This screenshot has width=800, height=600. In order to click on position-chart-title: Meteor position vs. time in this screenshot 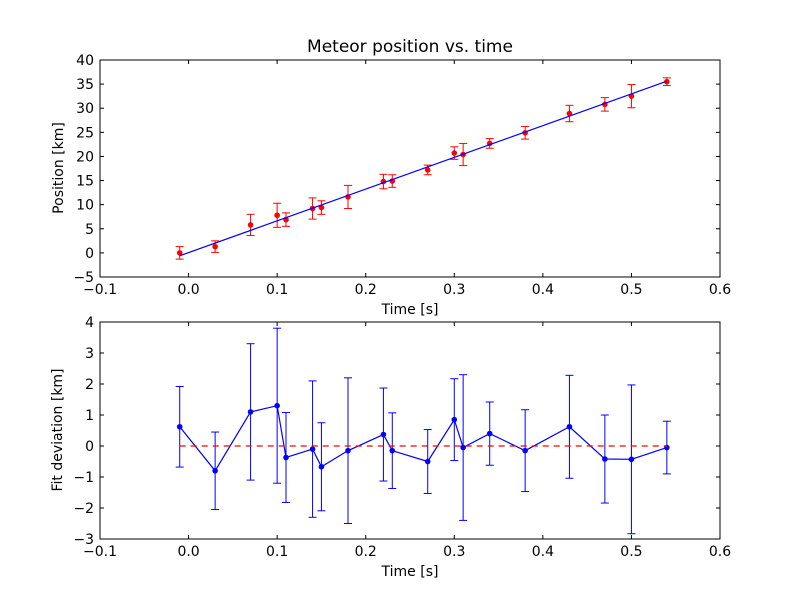, I will do `click(410, 47)`.